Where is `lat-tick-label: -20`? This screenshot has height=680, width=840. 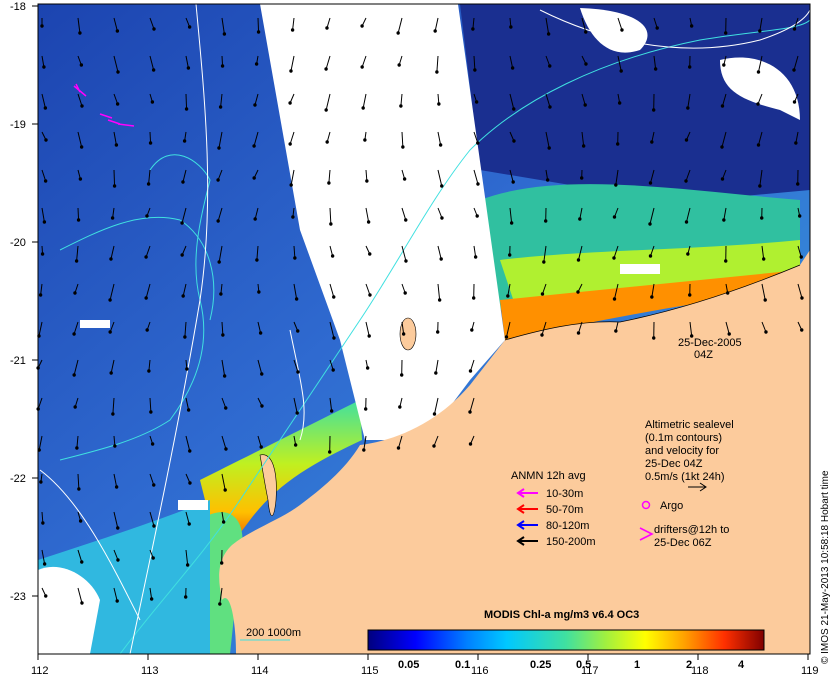 lat-tick-label: -20 is located at coordinates (18, 243).